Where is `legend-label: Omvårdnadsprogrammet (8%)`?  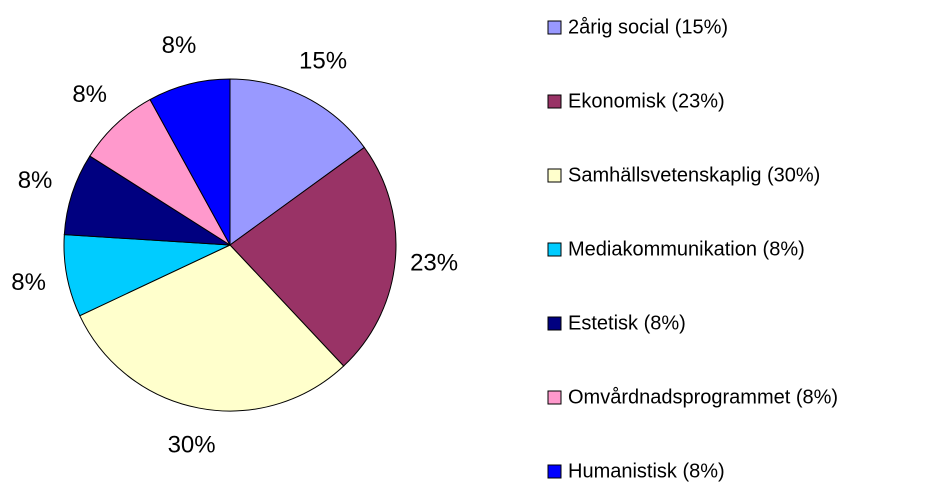
legend-label: Omvårdnadsprogrammet (8%) is located at coordinates (703, 397).